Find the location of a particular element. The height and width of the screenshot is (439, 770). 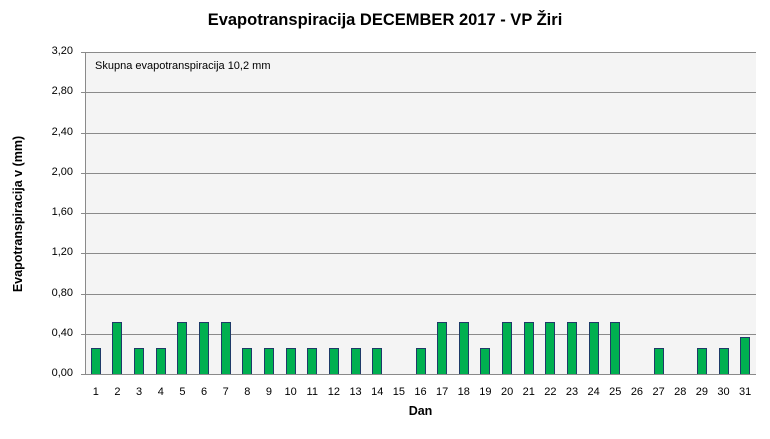

total-annotation: Skupna evapotranspiracija 10,2 mm is located at coordinates (183, 66).